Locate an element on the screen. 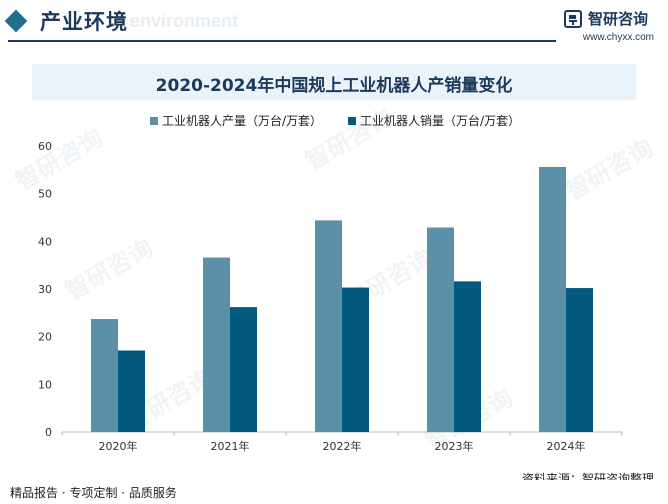  y-tick-label: 50 is located at coordinates (45, 194).